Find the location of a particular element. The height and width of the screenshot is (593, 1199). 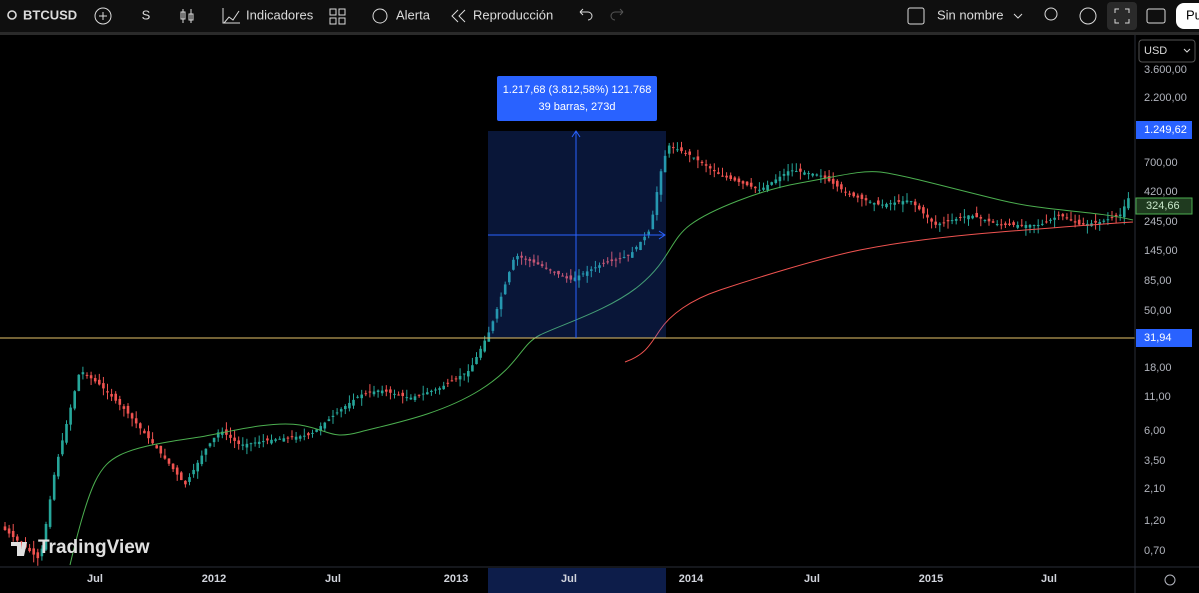

publish-button is located at coordinates (1187, 16).